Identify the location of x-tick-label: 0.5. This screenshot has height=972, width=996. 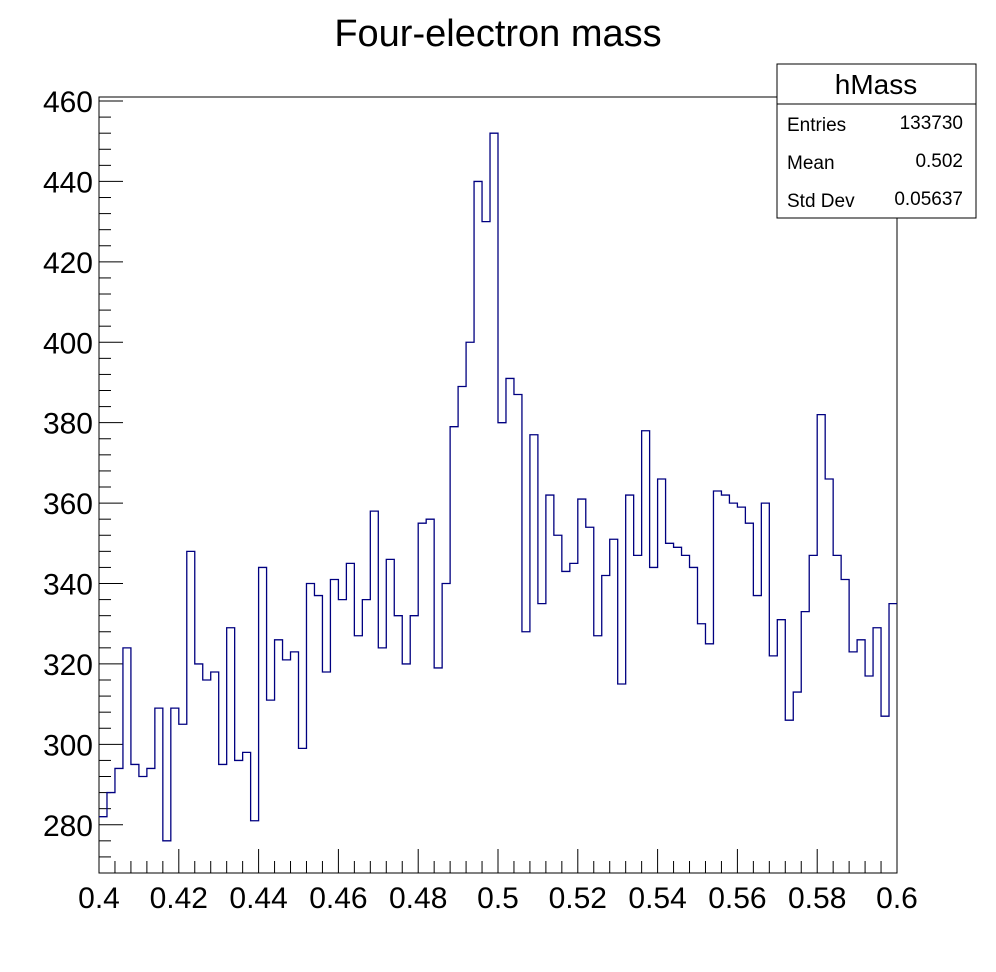
(498, 898).